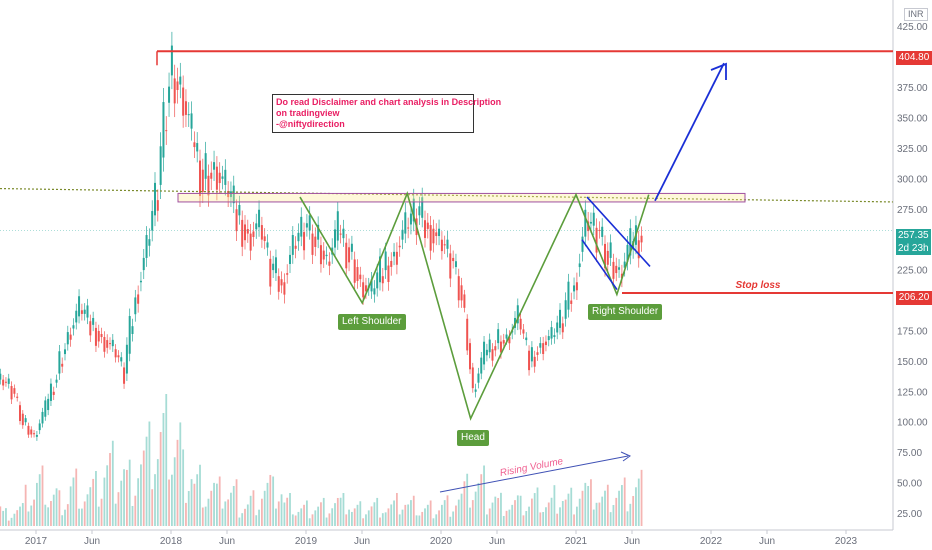 This screenshot has width=932, height=550. What do you see at coordinates (461, 197) in the screenshot?
I see `neckline-zone` at bounding box center [461, 197].